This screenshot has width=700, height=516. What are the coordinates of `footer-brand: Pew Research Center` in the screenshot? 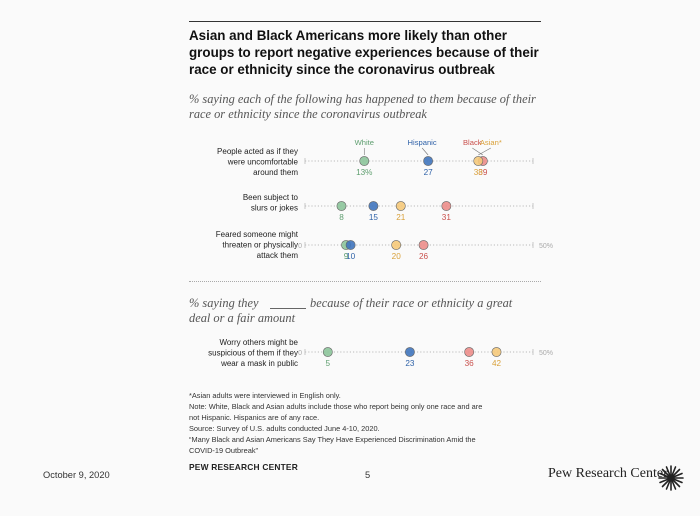 It's located at (608, 473).